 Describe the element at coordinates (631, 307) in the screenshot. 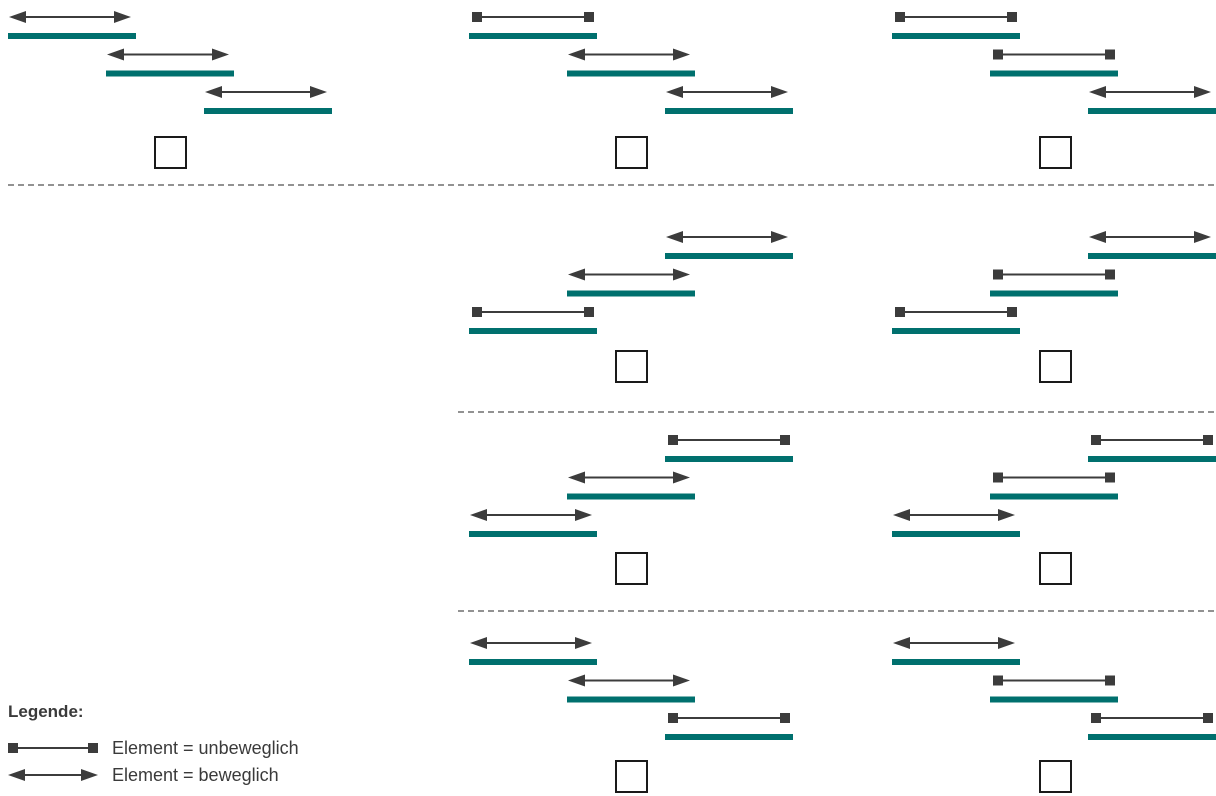

I see `panel-p4` at that location.